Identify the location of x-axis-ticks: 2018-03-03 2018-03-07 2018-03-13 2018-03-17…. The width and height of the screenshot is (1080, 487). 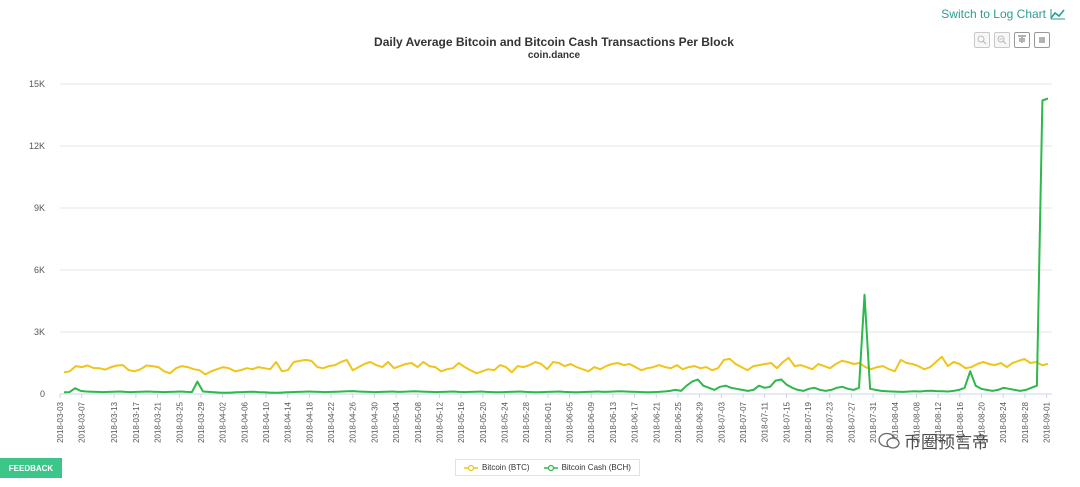
(554, 418).